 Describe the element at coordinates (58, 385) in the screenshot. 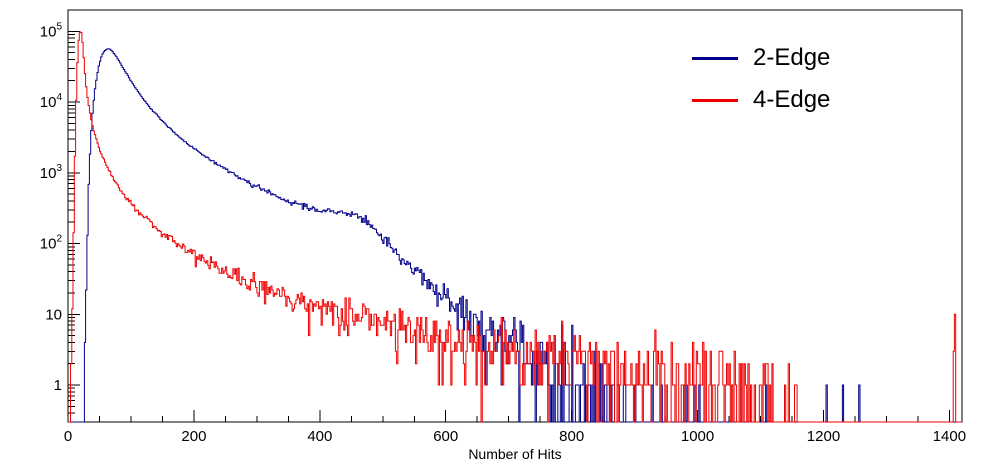

I see `y-tick-label: 1` at that location.